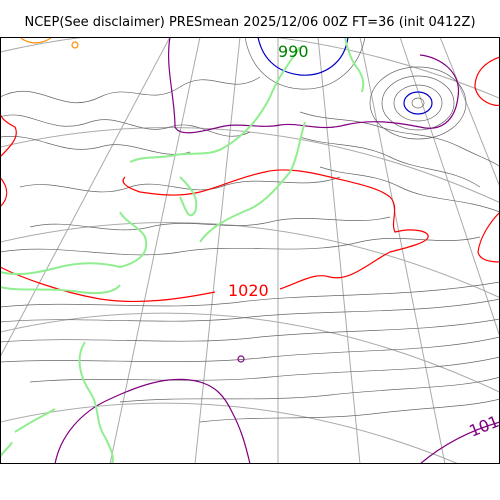 This screenshot has width=500, height=500. I want to click on isobar-1030-spot, so click(75, 45).